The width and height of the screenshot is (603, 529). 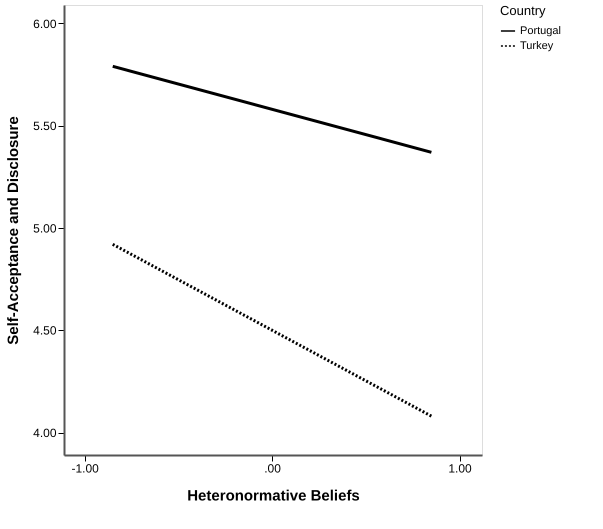 I want to click on y-tick-label: 4.00, so click(x=45, y=433).